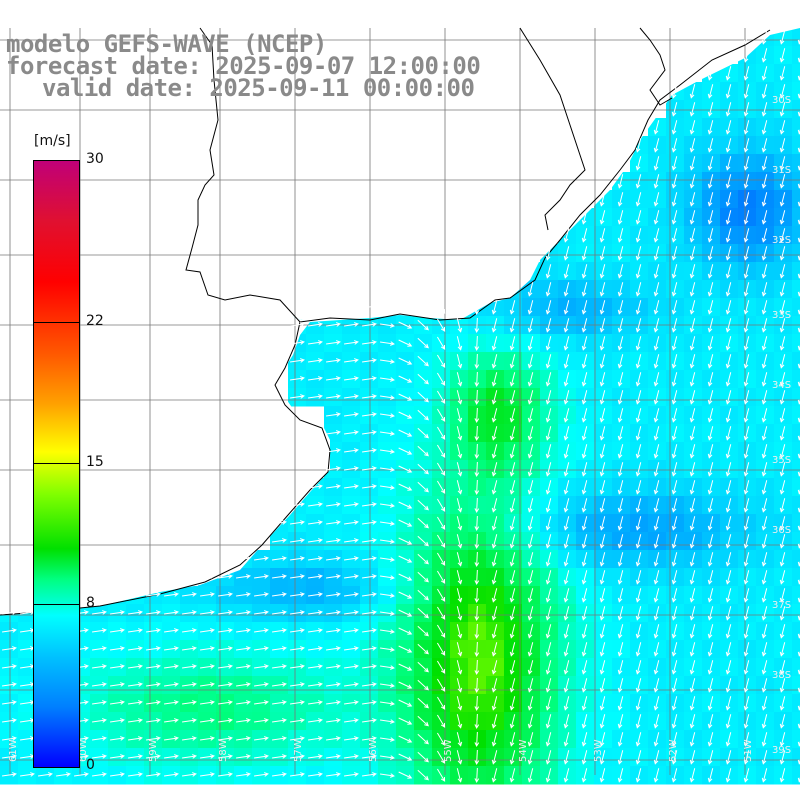  What do you see at coordinates (57, 322) in the screenshot?
I see `colorbar-tick-line` at bounding box center [57, 322].